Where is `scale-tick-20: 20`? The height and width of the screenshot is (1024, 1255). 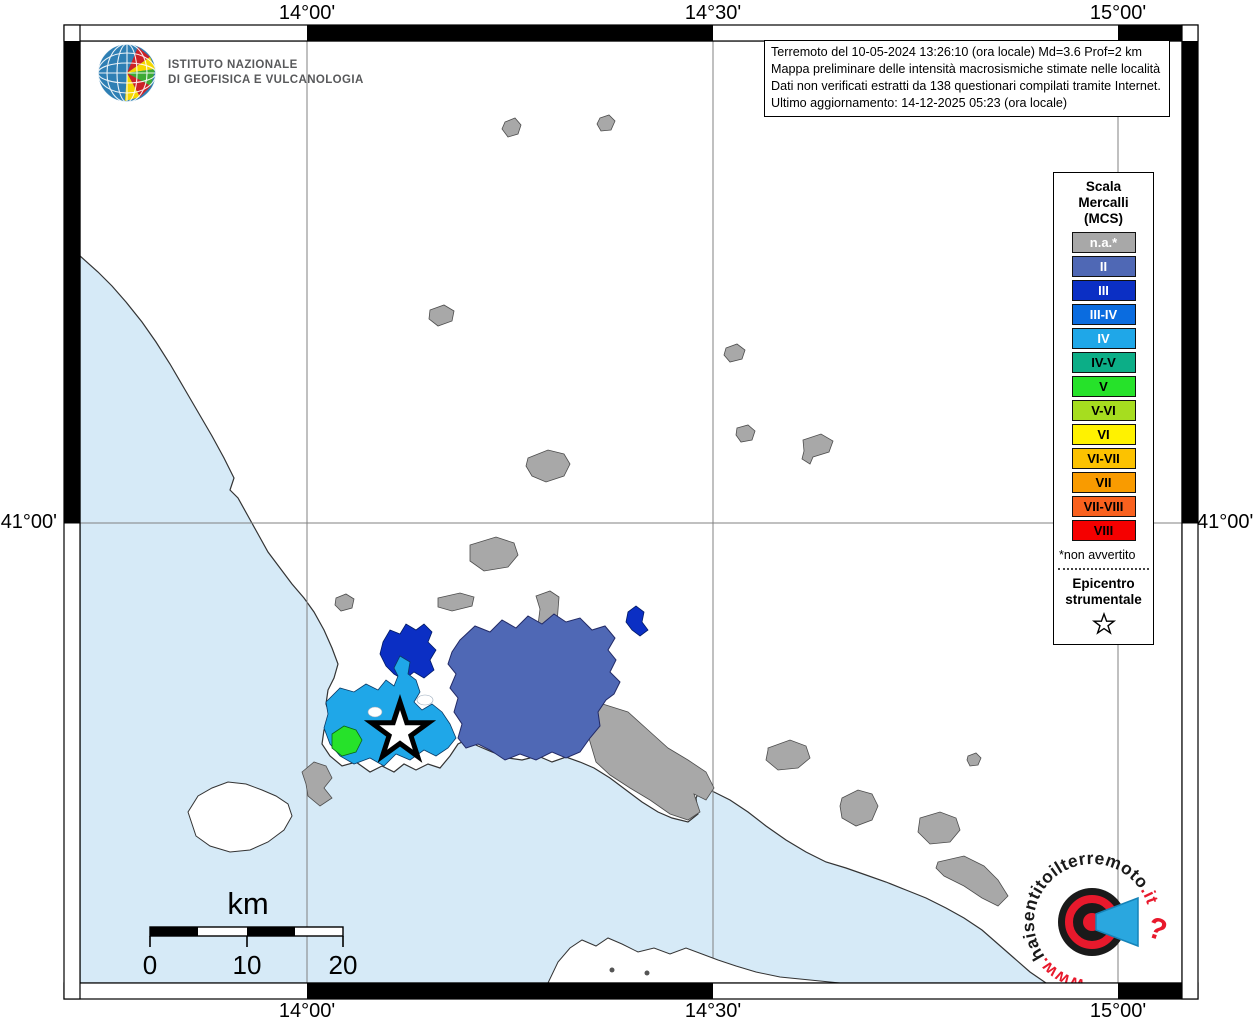
scale-tick-20: 20 is located at coordinates (343, 965).